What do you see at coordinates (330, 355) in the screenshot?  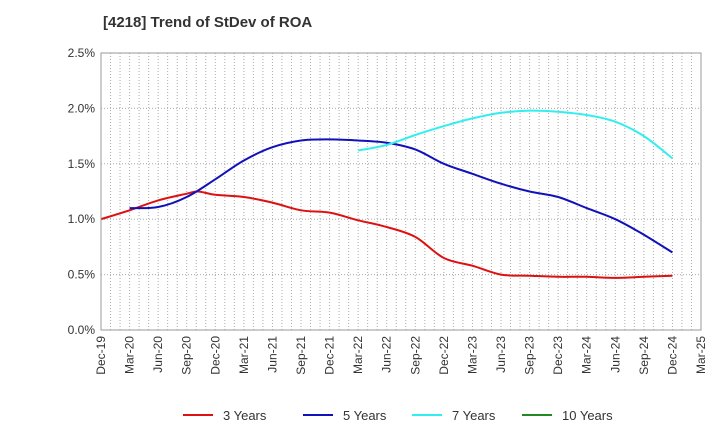 I see `x-tick-label: Dec-21` at bounding box center [330, 355].